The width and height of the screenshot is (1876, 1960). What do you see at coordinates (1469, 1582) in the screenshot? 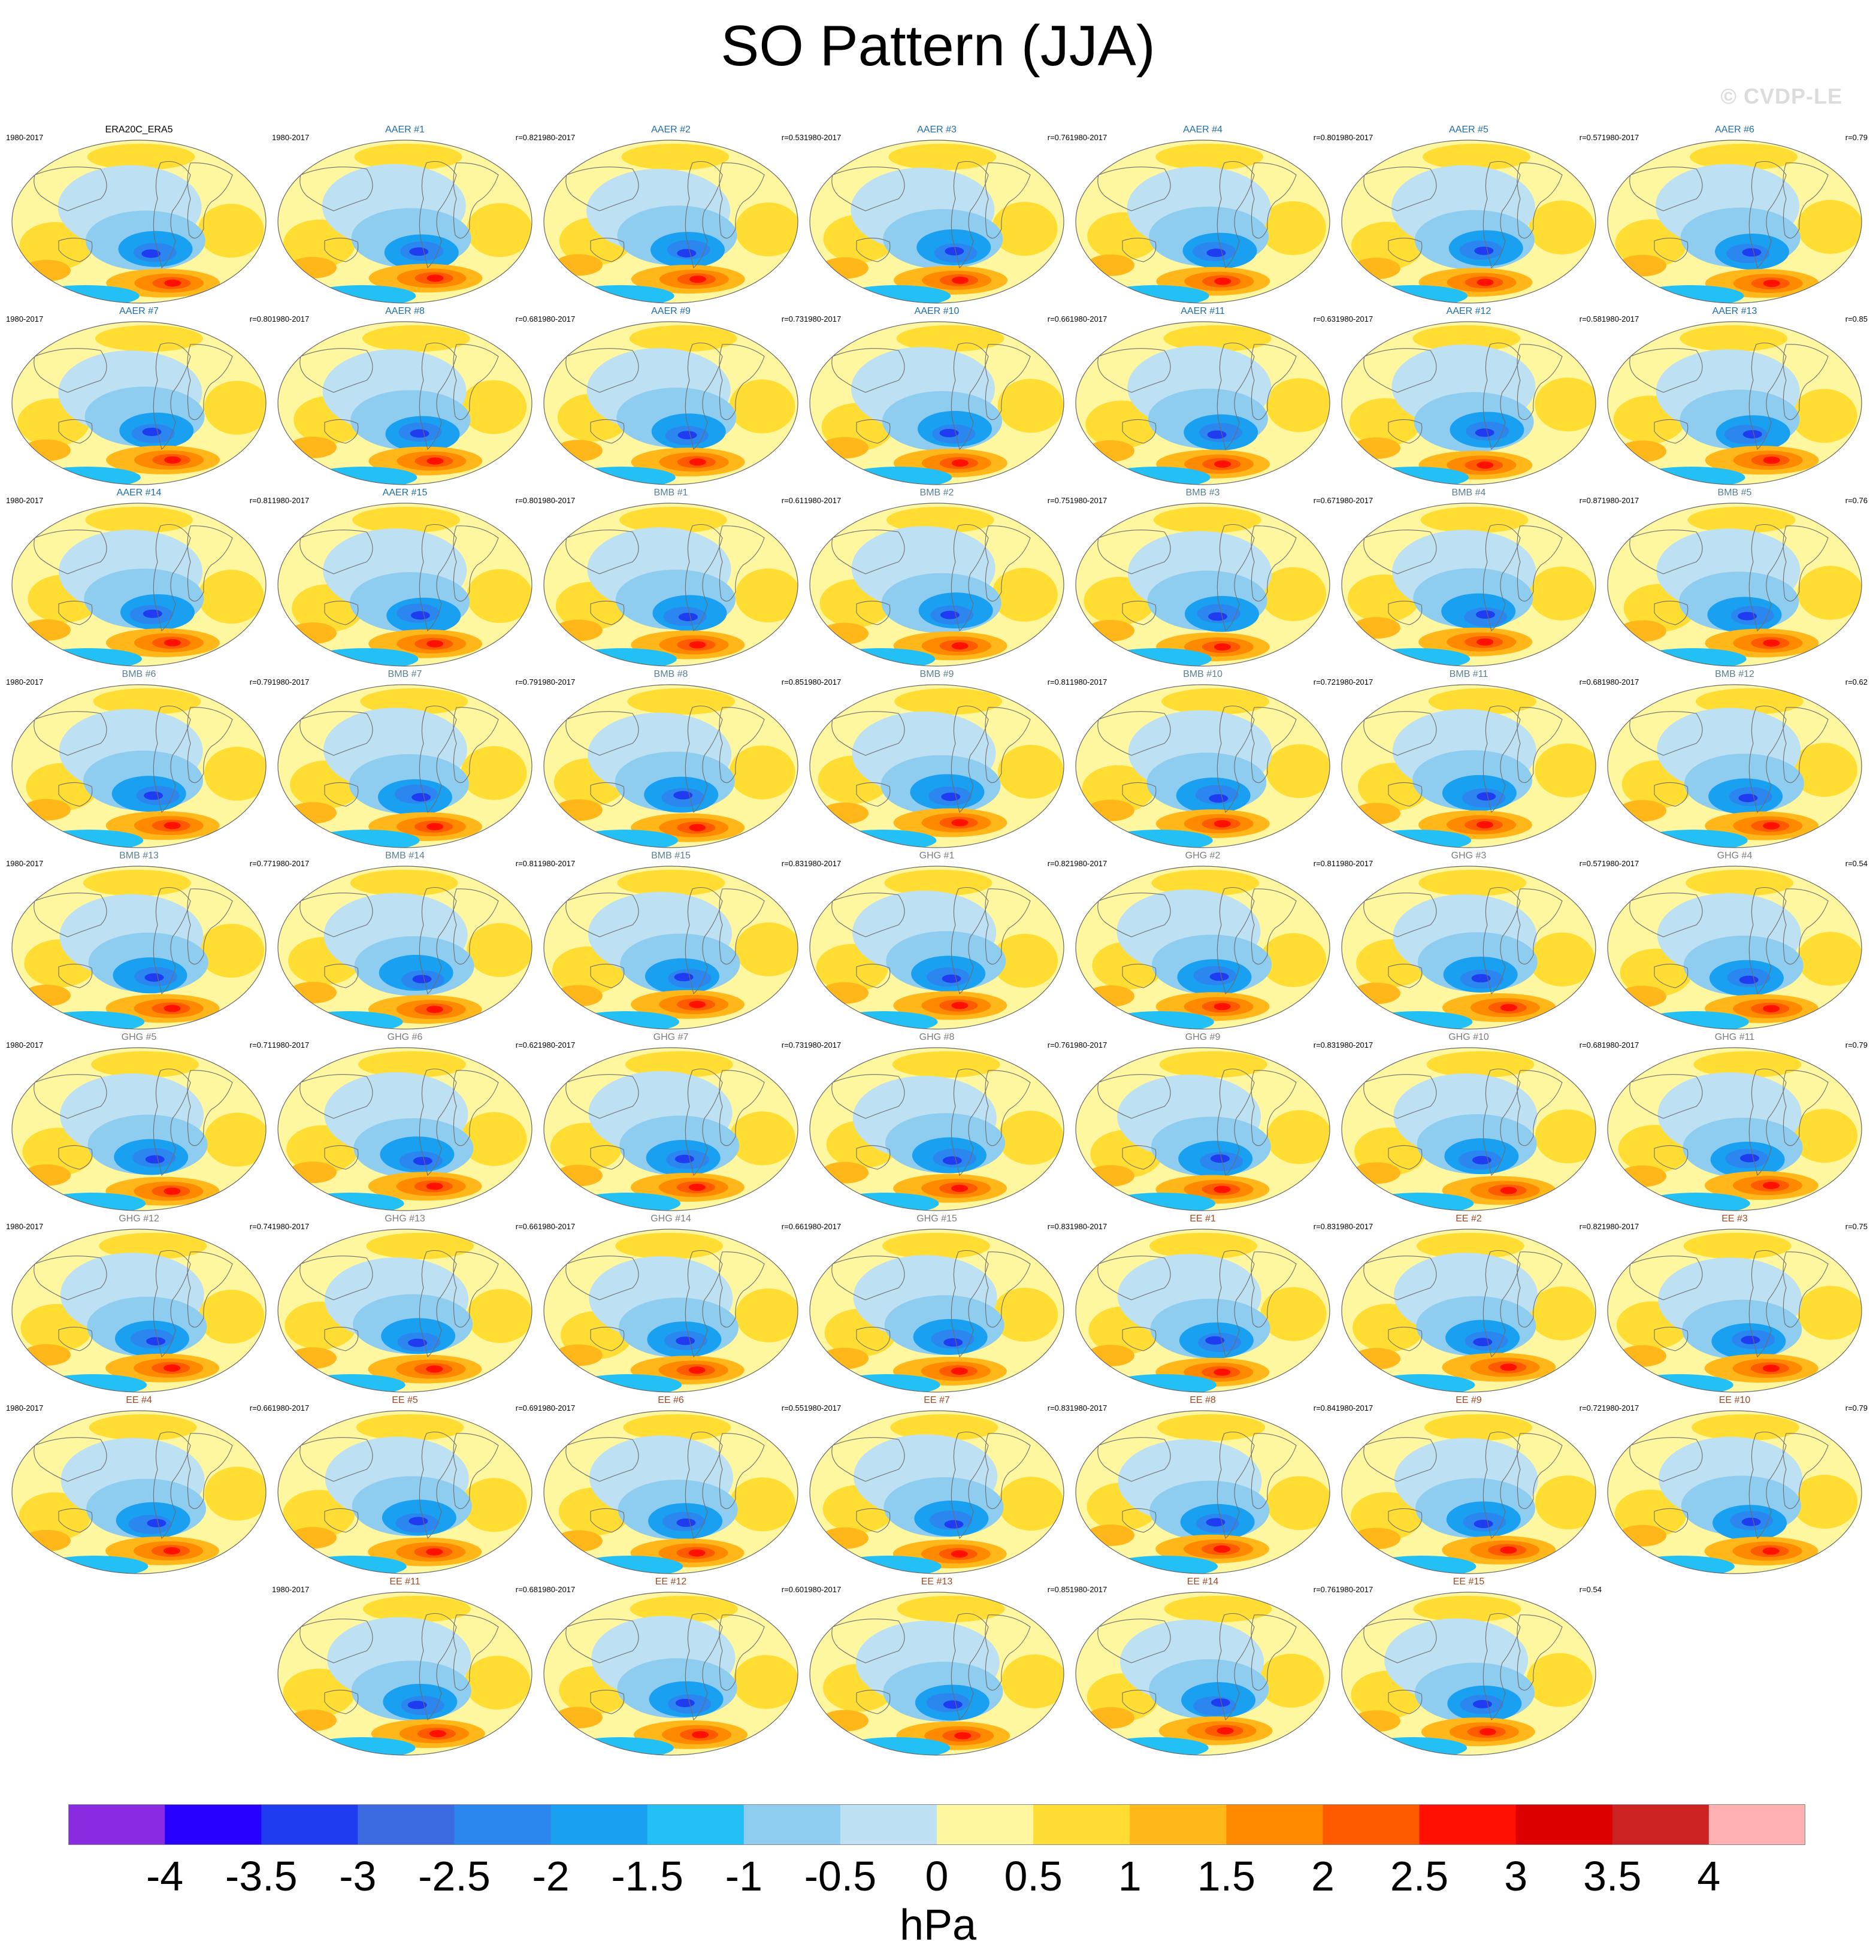
I see `panel-title: EE #15` at bounding box center [1469, 1582].